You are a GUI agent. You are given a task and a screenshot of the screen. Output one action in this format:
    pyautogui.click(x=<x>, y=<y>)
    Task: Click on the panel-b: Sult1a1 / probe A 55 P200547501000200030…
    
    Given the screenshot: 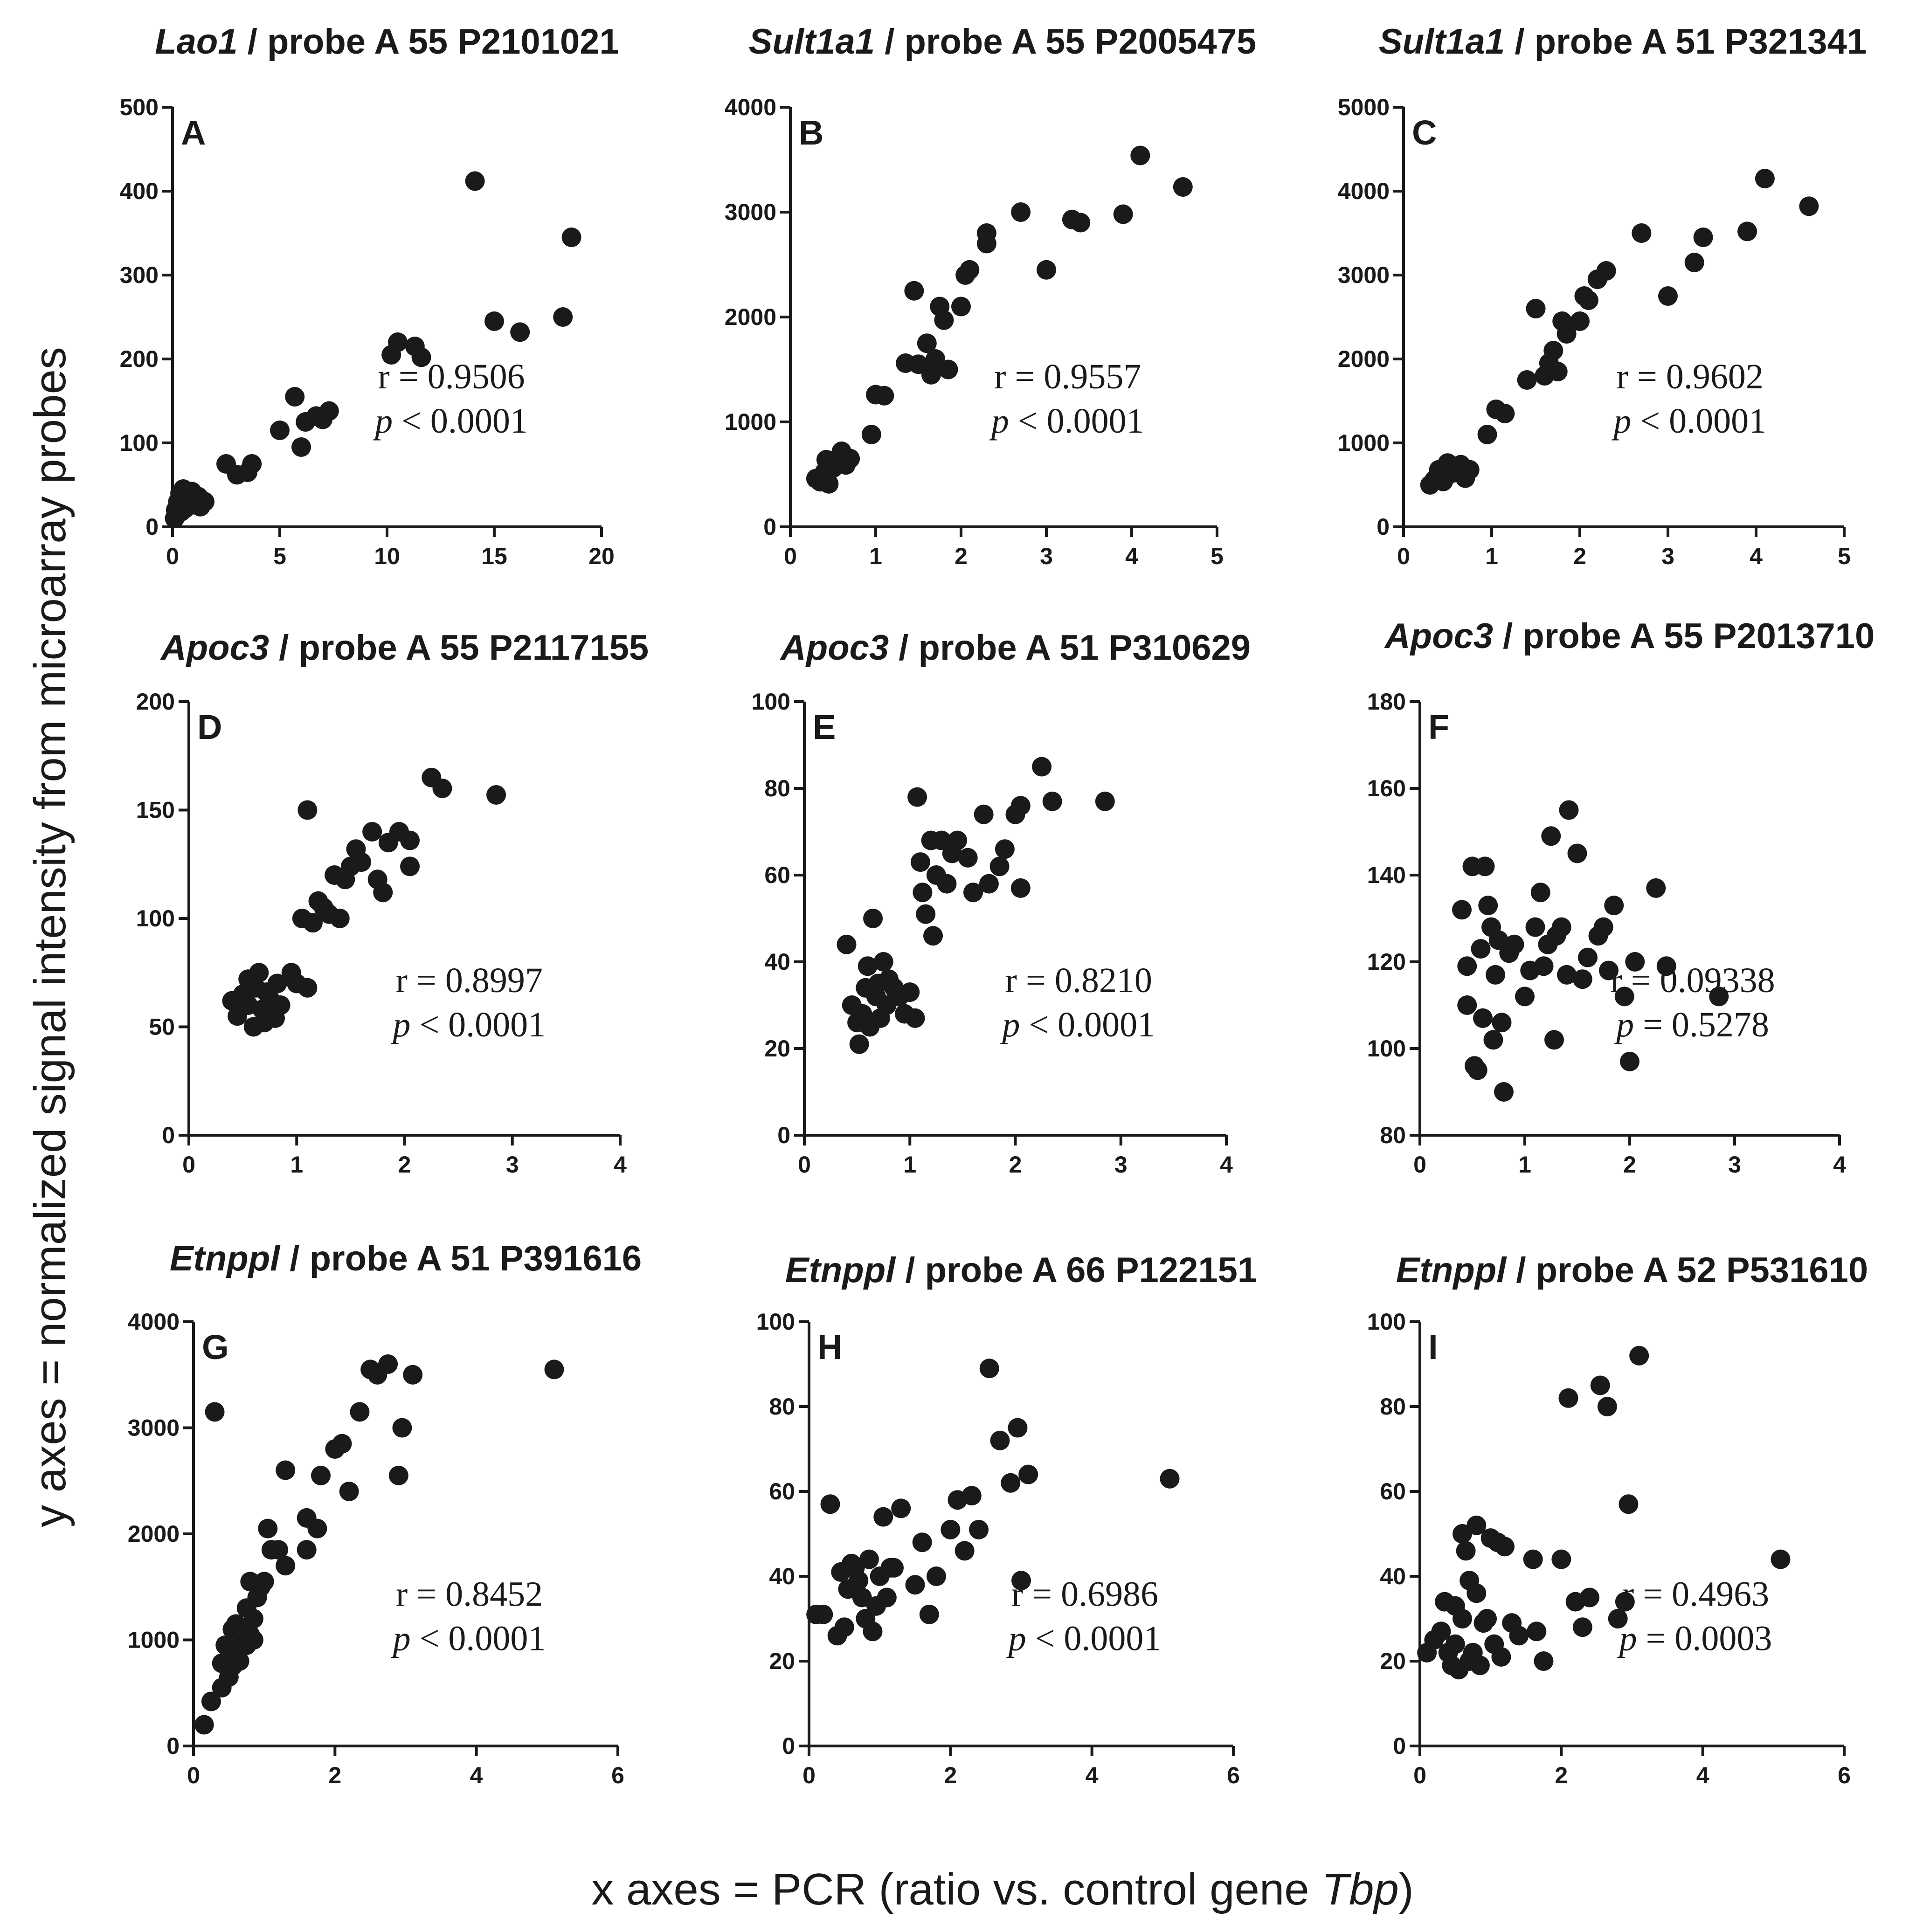 What is the action you would take?
    pyautogui.click(x=991, y=295)
    